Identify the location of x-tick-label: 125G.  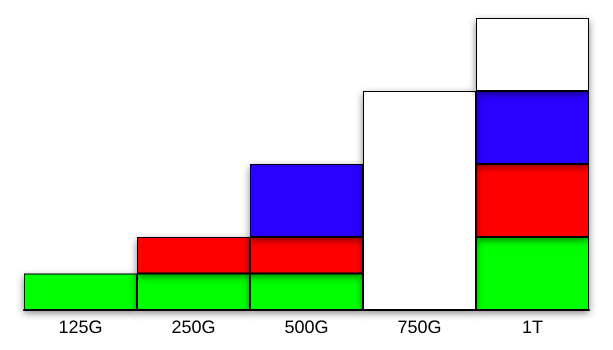
(80, 327).